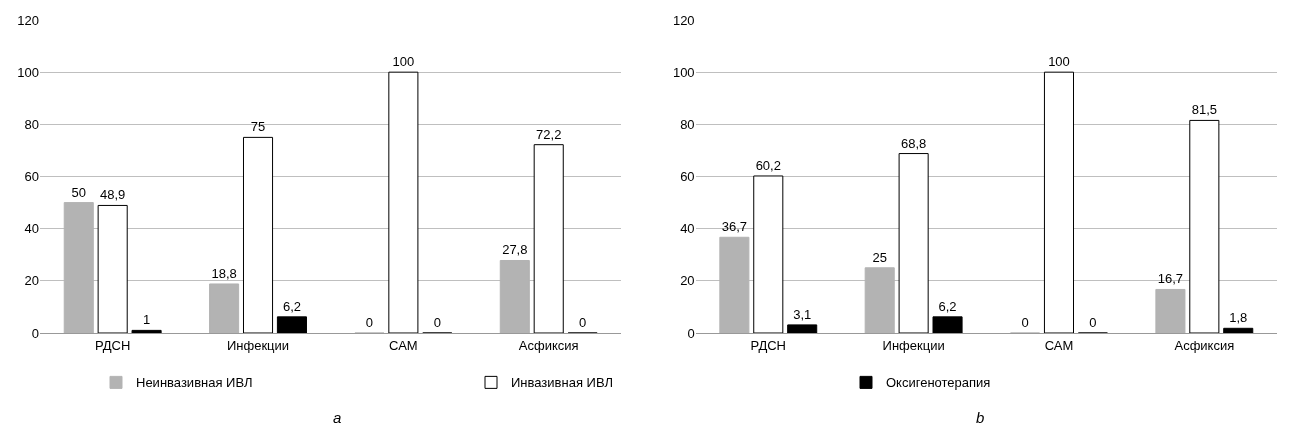 The height and width of the screenshot is (433, 1297). Describe the element at coordinates (146, 320) in the screenshot. I see `data-label: 1` at that location.